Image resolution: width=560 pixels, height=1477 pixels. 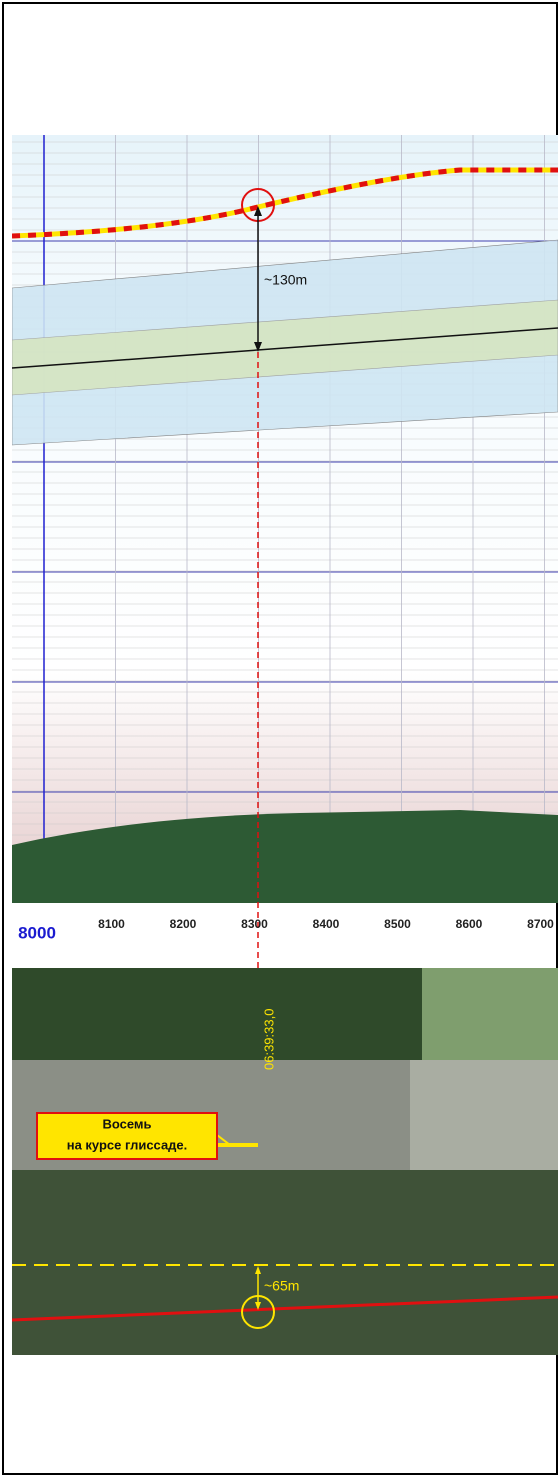 I want to click on height-annotation: ~130m, so click(x=285, y=280).